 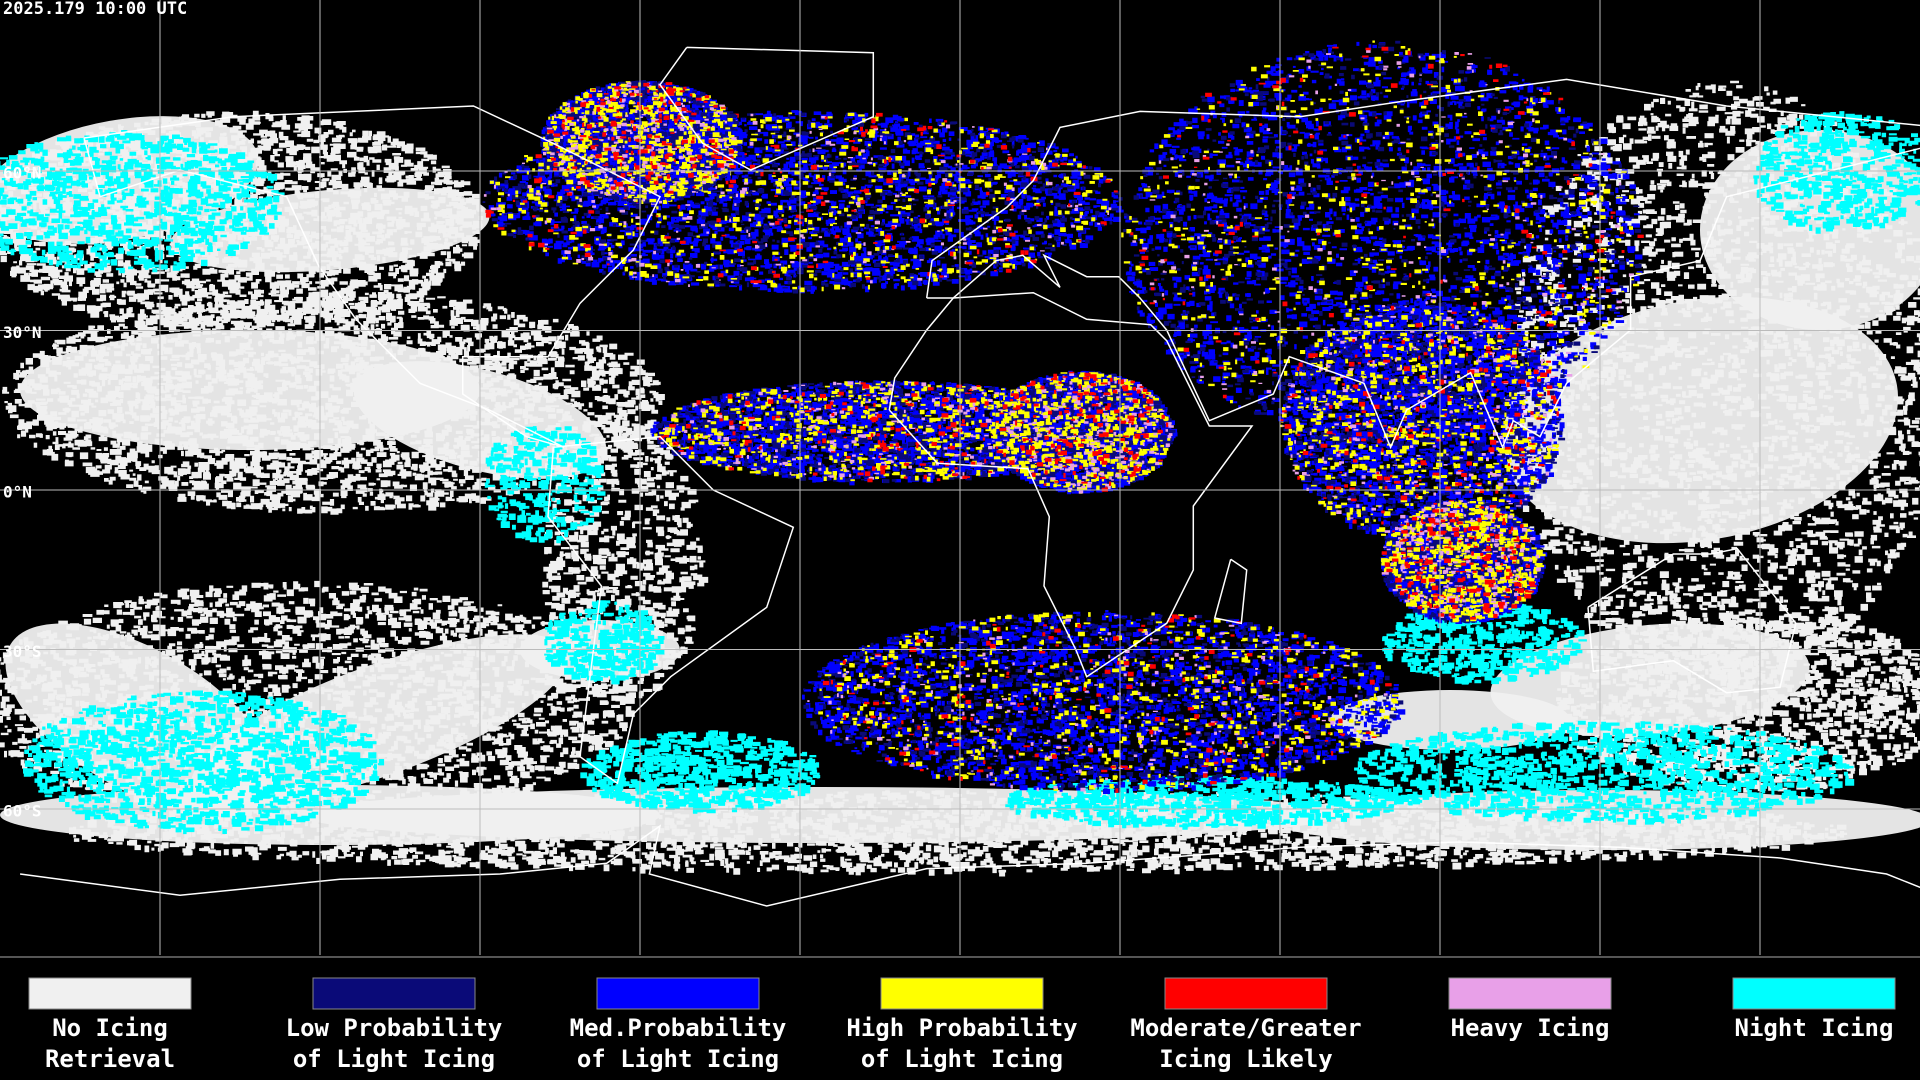 I want to click on legend-label: No Icing, so click(x=110, y=1028).